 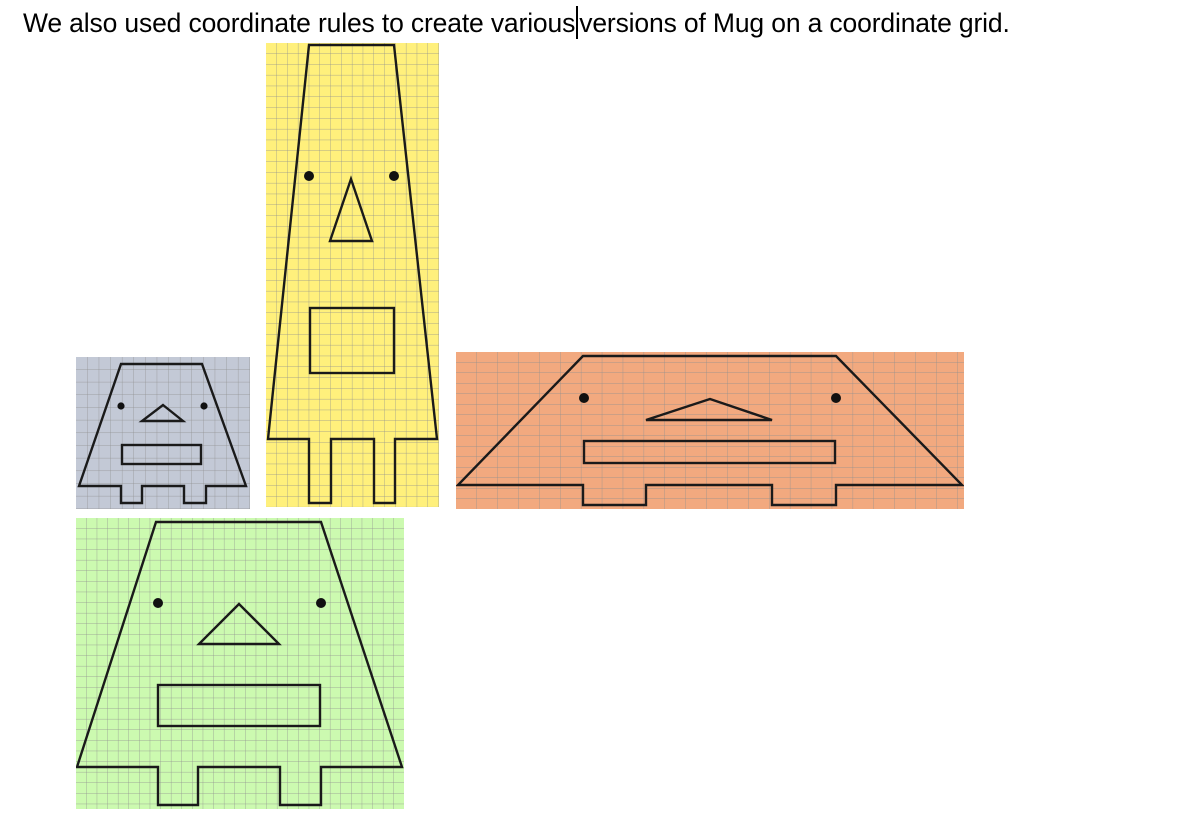 I want to click on mug-orange-canvas, so click(x=710, y=430).